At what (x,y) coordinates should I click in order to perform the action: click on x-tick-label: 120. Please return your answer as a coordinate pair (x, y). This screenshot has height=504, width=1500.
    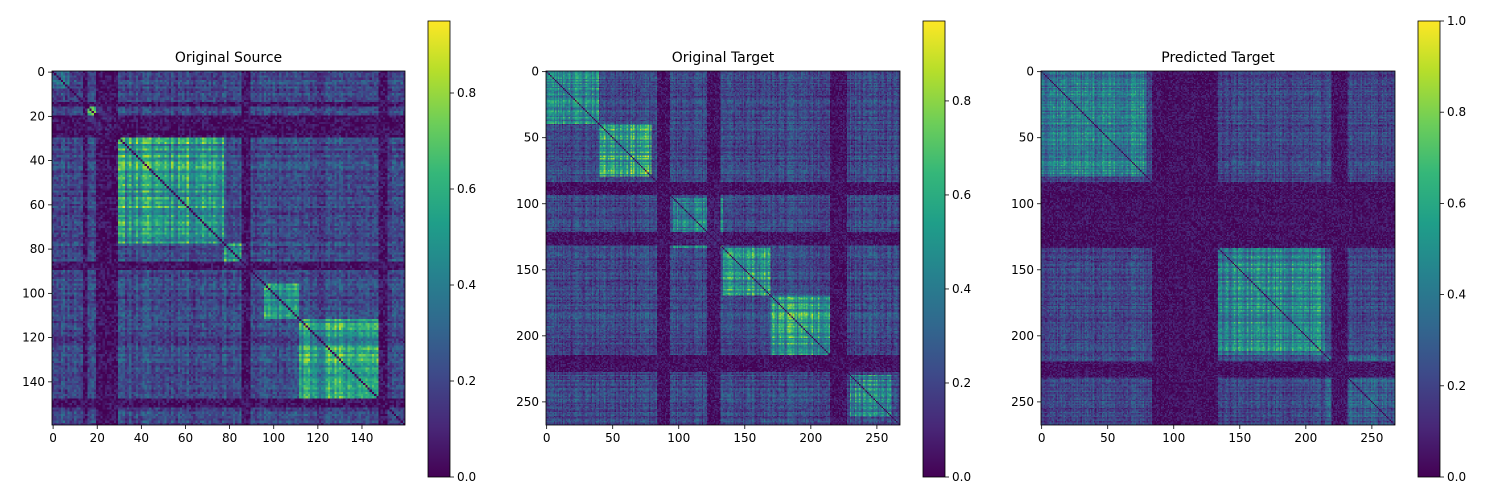
    Looking at the image, I should click on (317, 438).